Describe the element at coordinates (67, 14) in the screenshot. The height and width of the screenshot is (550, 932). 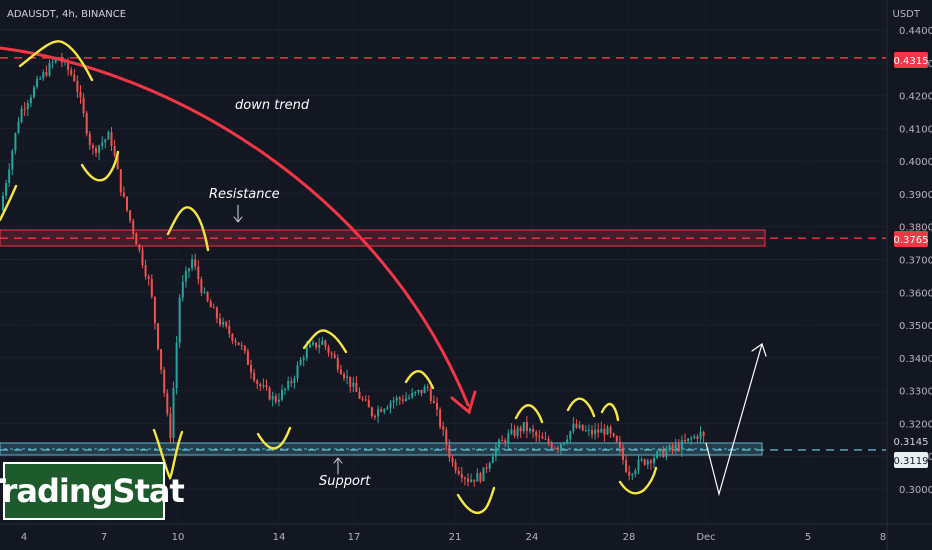
I see `symbol-header: ADAUSDT, 4h, BINANCE` at that location.